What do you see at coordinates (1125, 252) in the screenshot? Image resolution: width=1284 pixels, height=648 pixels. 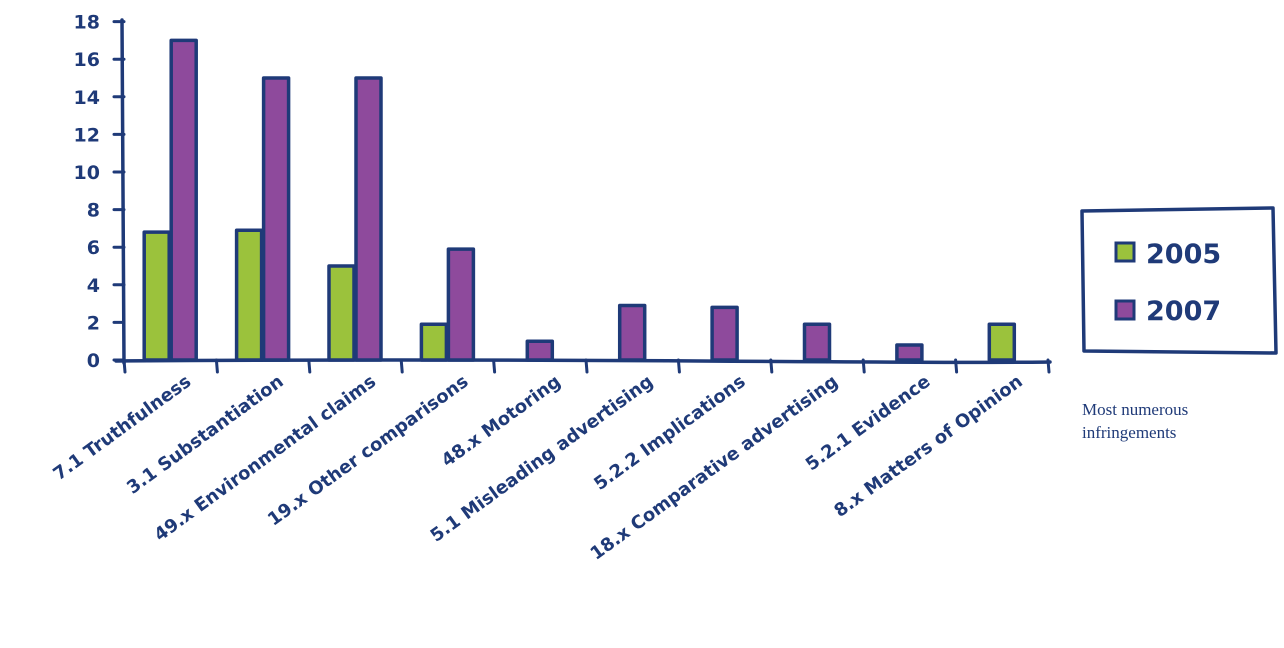 I see `legend-swatch-2005` at bounding box center [1125, 252].